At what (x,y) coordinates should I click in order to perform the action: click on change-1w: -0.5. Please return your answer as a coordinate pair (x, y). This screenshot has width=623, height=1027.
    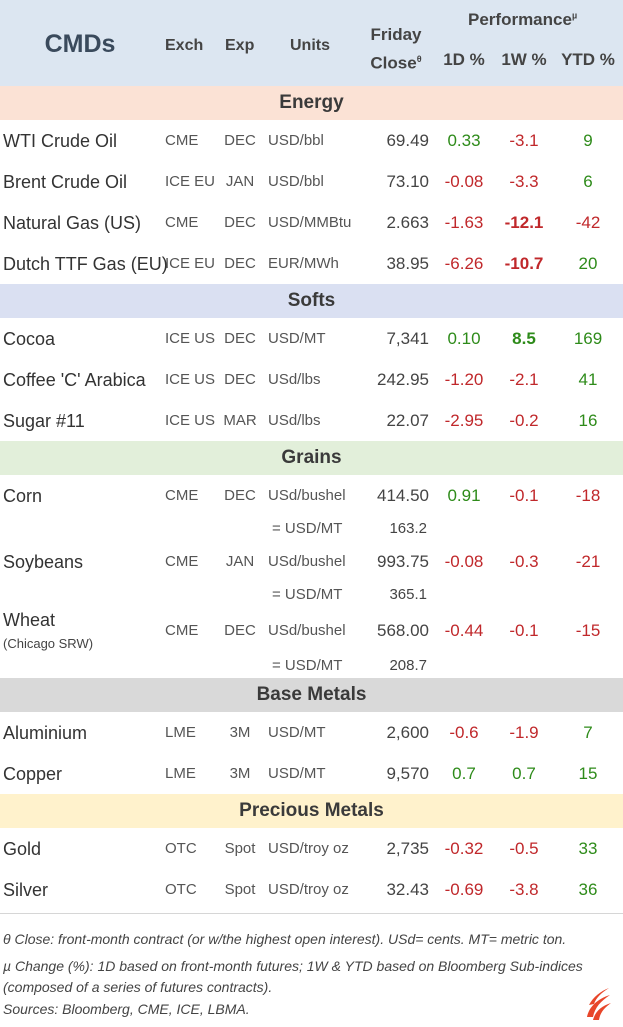
    Looking at the image, I should click on (524, 848).